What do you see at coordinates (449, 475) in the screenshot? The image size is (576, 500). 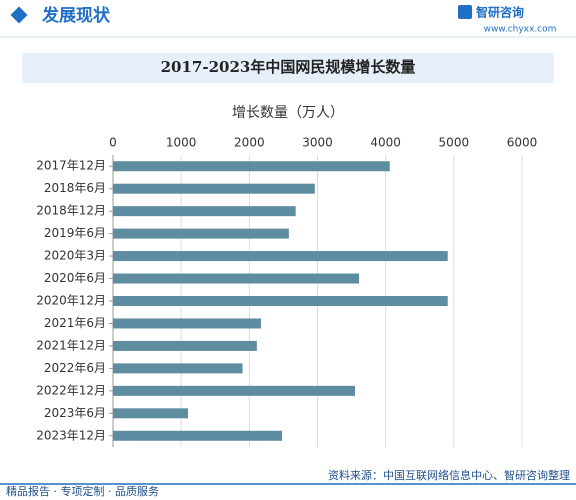 I see `footer-source: 资料来源：中国互联网络信息中心、智研咨询整理` at bounding box center [449, 475].